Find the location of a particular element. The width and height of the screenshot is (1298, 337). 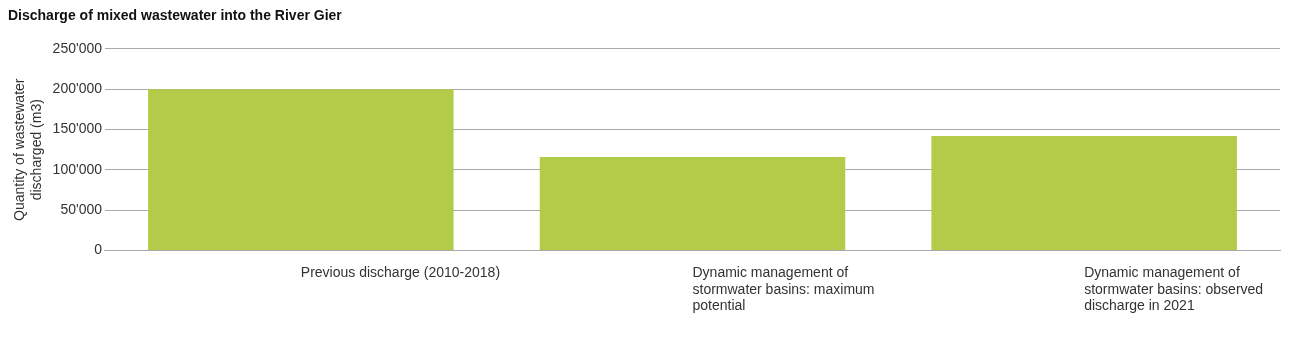

x-tick-label: Dynamic management of stormwater basins: maximum potential is located at coordinates (783, 288).